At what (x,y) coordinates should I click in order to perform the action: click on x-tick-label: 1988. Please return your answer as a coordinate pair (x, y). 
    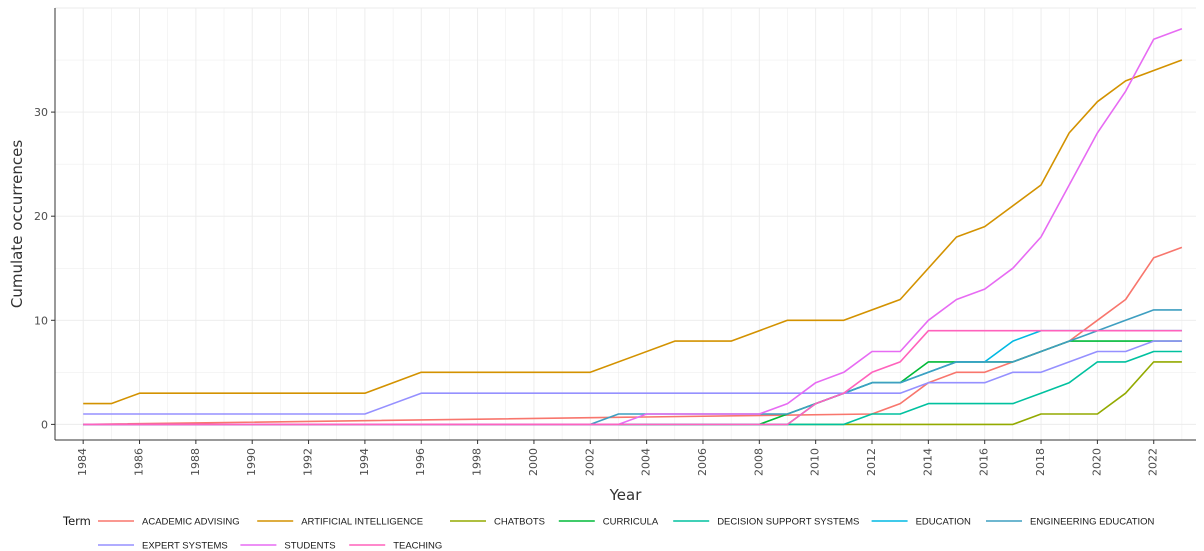
    Looking at the image, I should click on (195, 462).